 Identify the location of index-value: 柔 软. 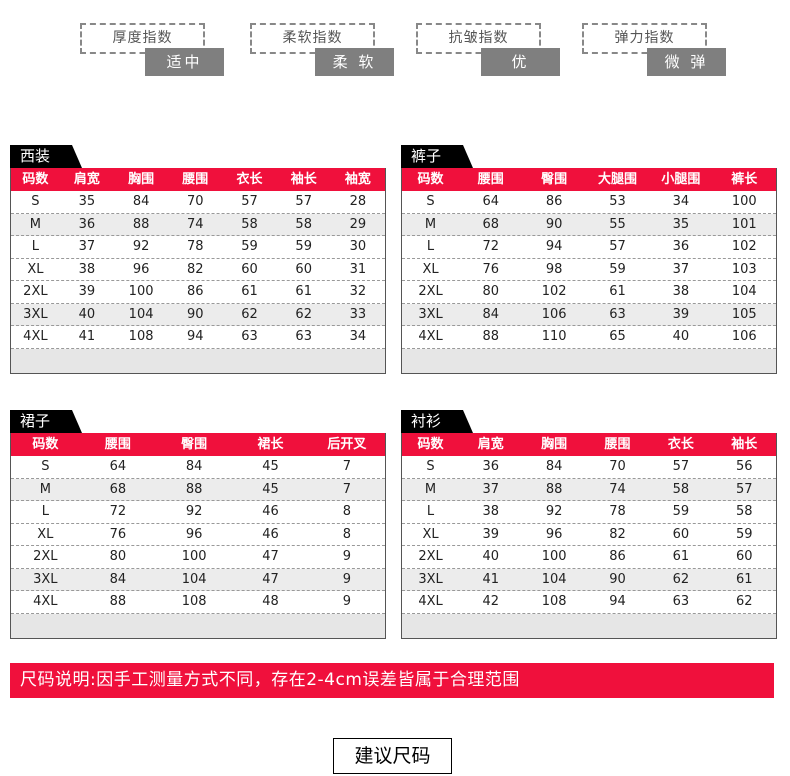
(354, 62).